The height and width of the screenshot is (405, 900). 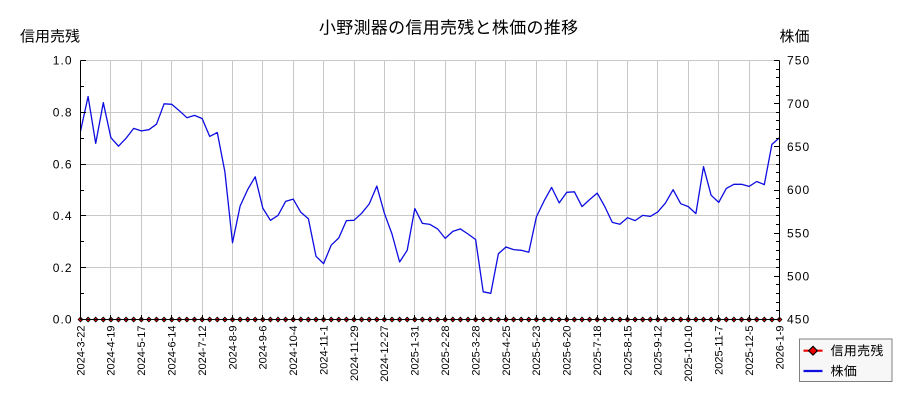 I want to click on svg-text: 450, so click(x=798, y=320).